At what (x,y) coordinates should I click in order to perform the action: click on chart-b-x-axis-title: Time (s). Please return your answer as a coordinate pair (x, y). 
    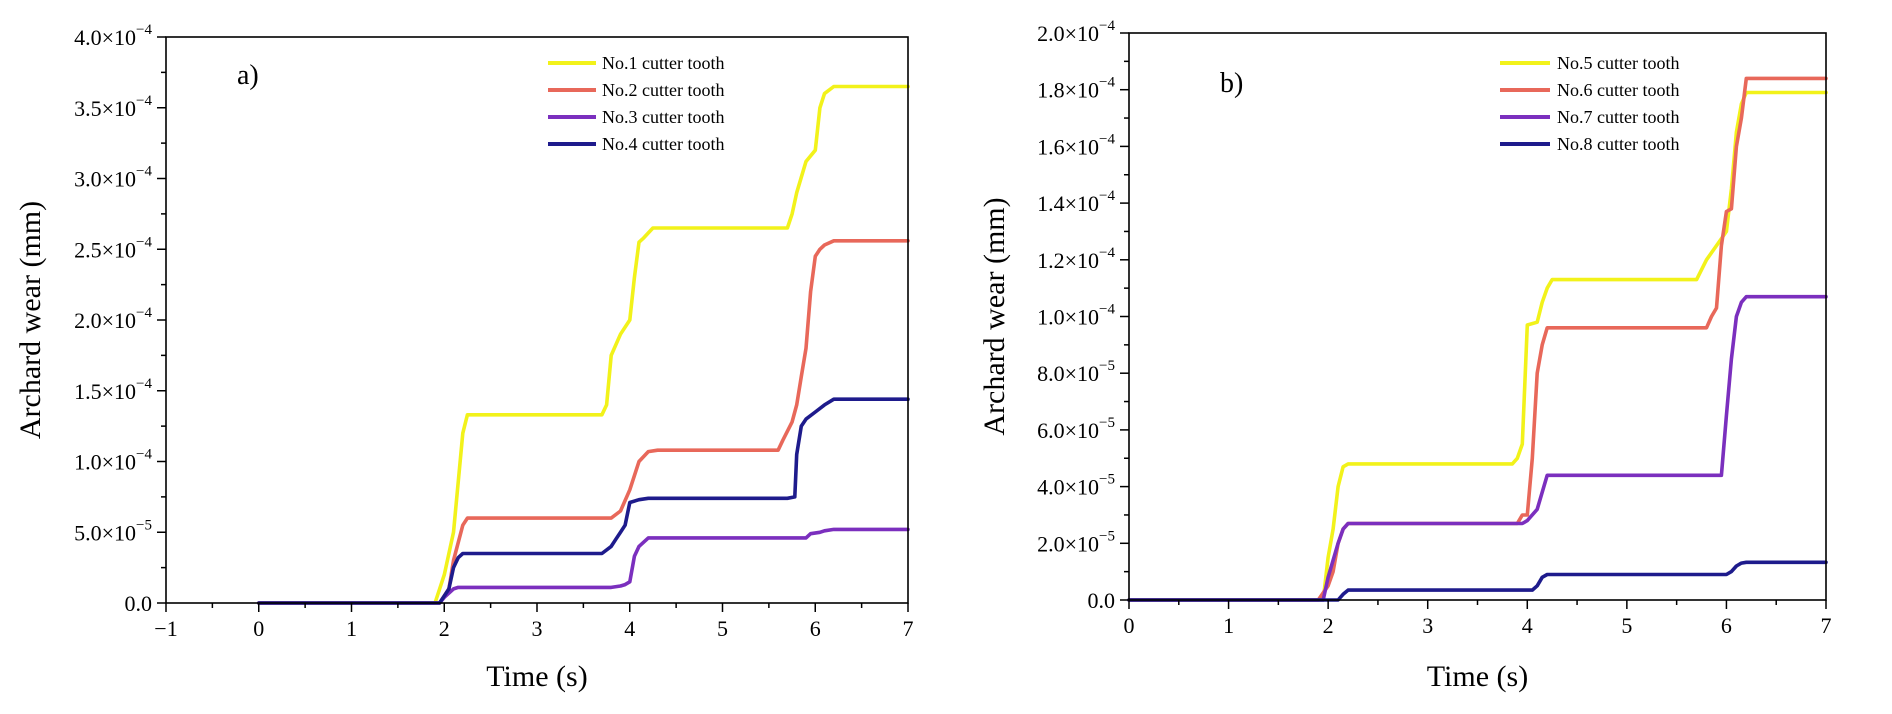
    Looking at the image, I should click on (1477, 676).